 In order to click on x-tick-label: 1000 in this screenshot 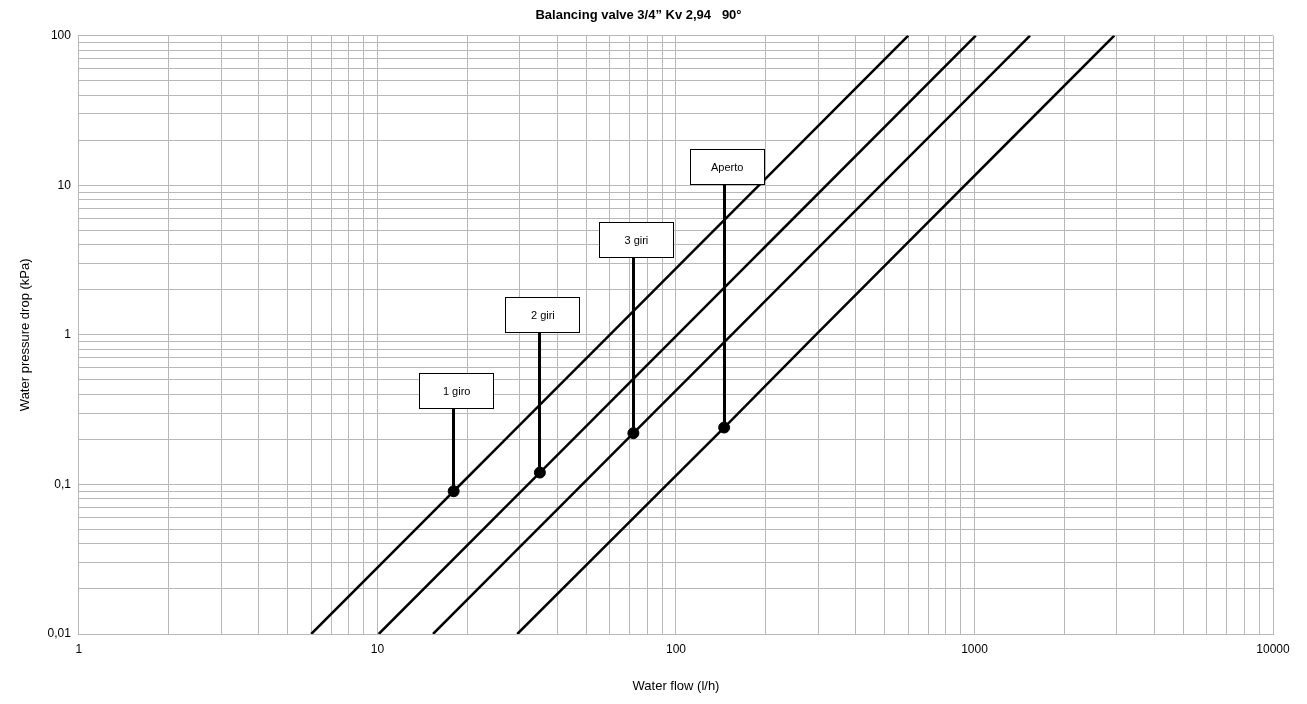, I will do `click(975, 648)`.